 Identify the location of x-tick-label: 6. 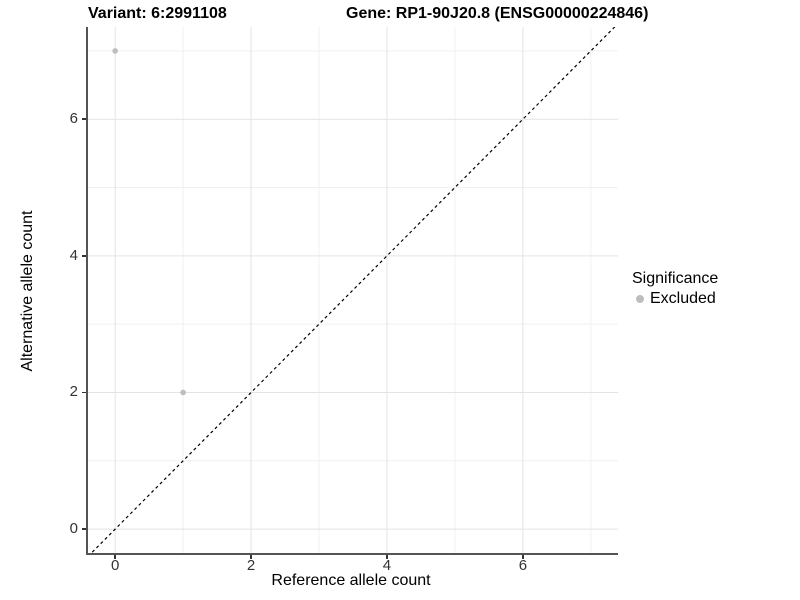
(523, 565).